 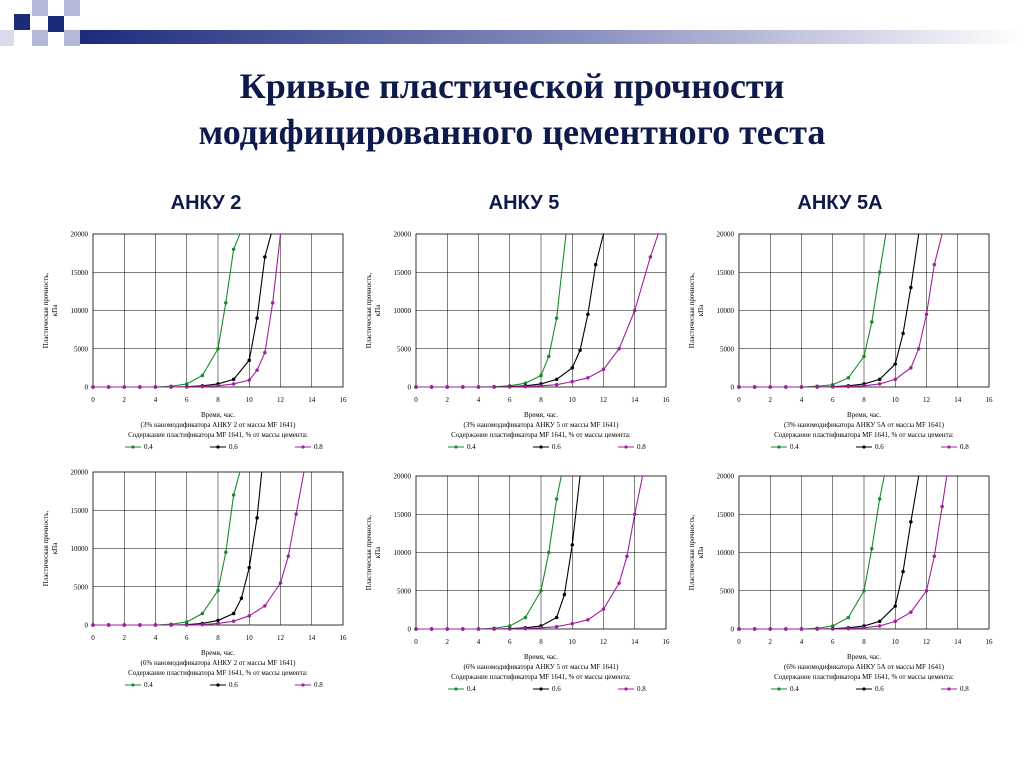 I want to click on x-tick-label: 4, so click(x=479, y=642).